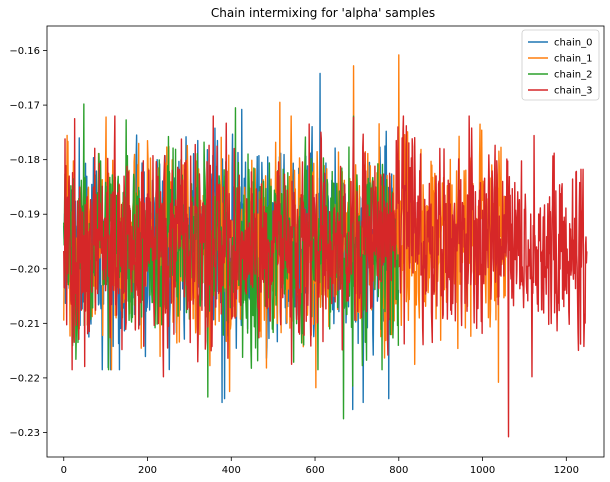  What do you see at coordinates (323, 13) in the screenshot?
I see `chart-title: Chain intermixing for 'alpha' samples` at bounding box center [323, 13].